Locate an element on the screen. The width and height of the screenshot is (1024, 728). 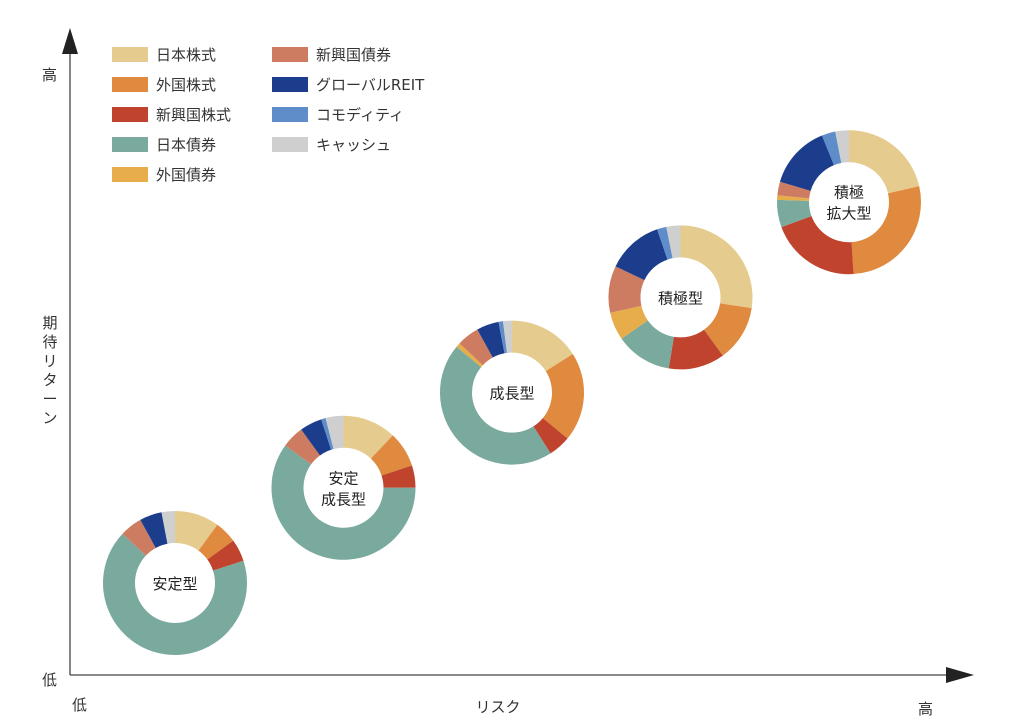
donut-label: 安定 is located at coordinates (343, 478).